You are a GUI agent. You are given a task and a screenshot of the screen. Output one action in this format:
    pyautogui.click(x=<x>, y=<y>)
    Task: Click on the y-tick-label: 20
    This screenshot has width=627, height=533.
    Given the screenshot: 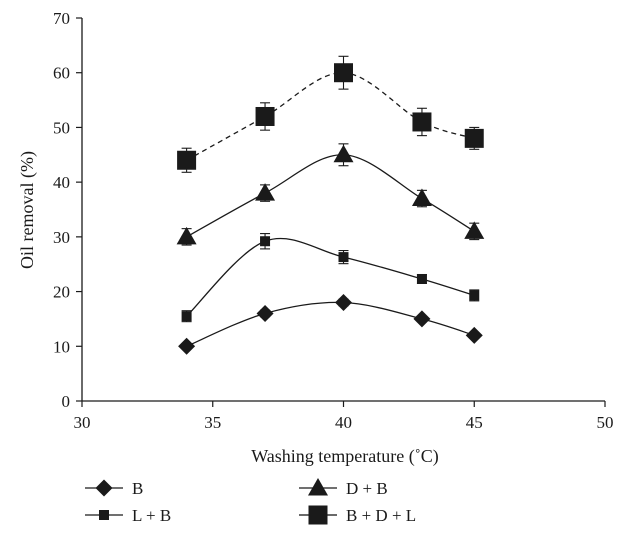 What is the action you would take?
    pyautogui.click(x=61, y=292)
    